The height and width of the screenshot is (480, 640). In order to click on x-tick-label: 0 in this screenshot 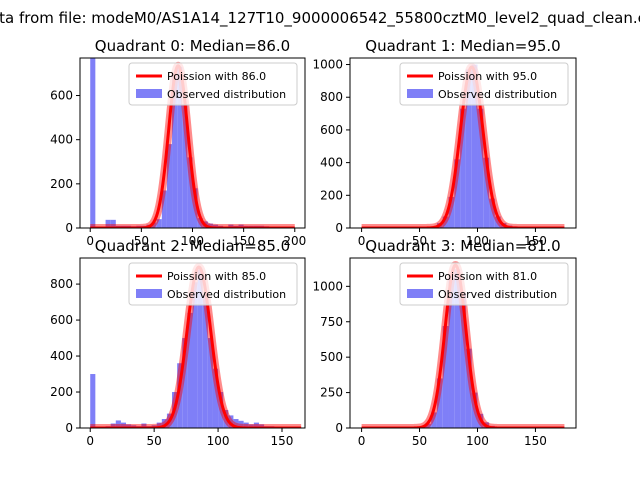, I will do `click(90, 241)`.